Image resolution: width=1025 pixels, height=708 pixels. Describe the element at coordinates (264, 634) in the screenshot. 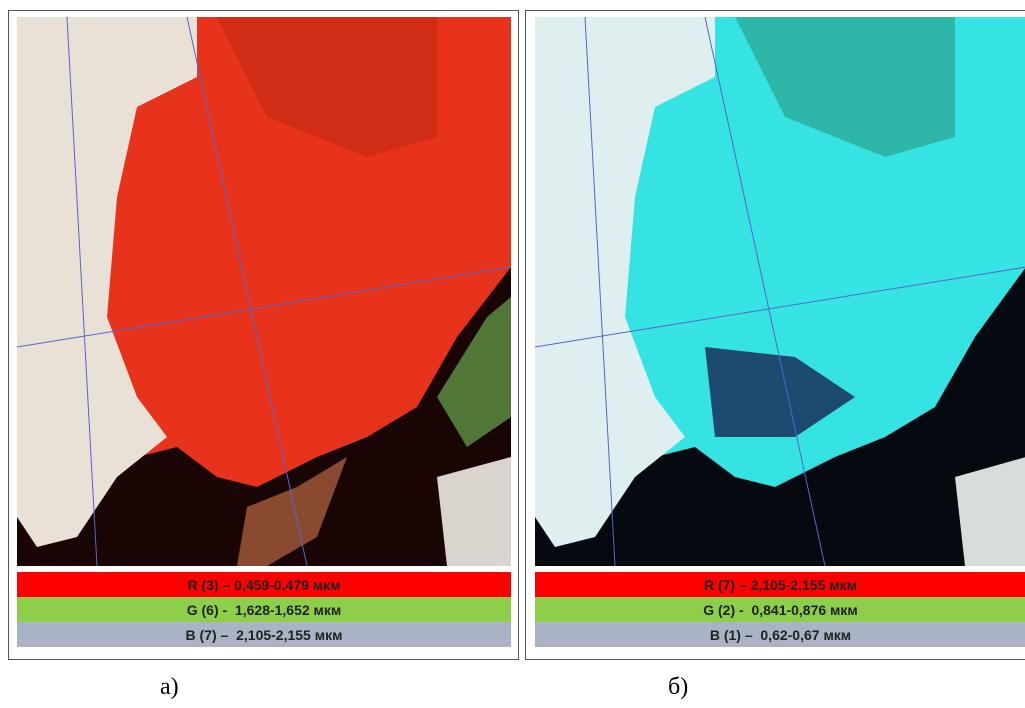

I see `legend-blue: B (7) – 2,105-2,155 мкм` at that location.